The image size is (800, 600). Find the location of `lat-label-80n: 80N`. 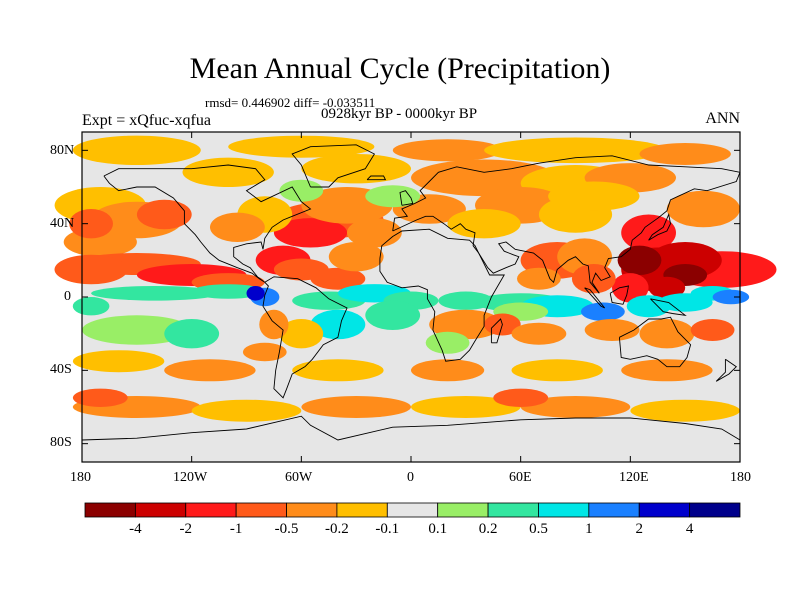

lat-label-80n: 80N is located at coordinates (62, 150).